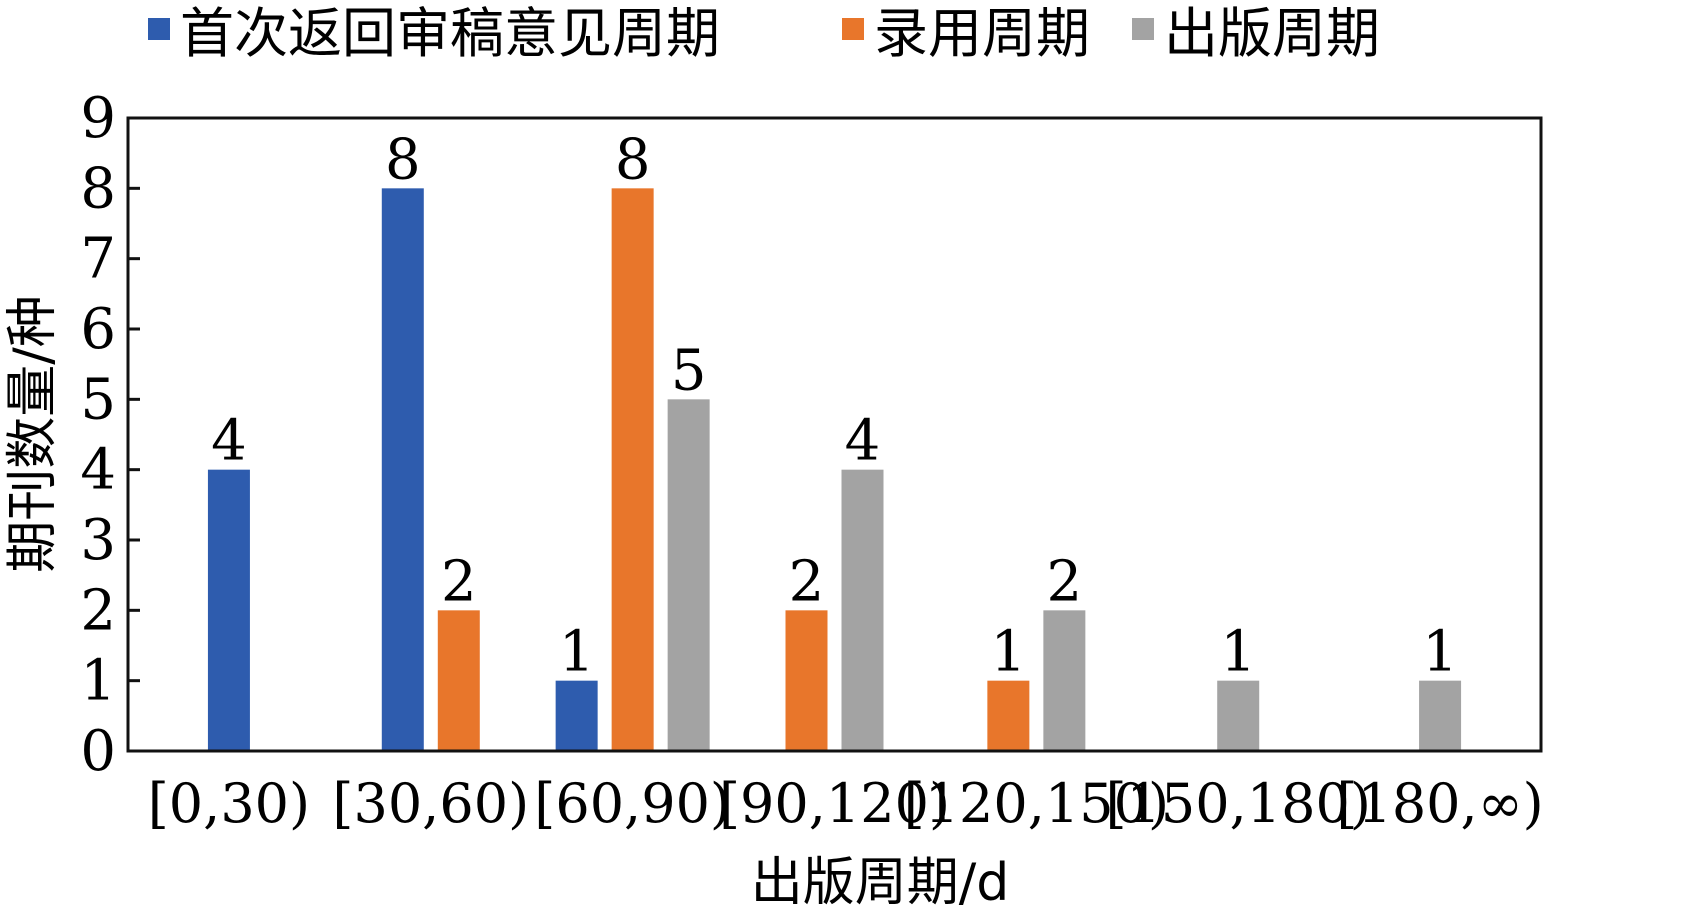 The image size is (1701, 910). Describe the element at coordinates (1237, 803) in the screenshot. I see `x-tick-label: [150,180)` at that location.